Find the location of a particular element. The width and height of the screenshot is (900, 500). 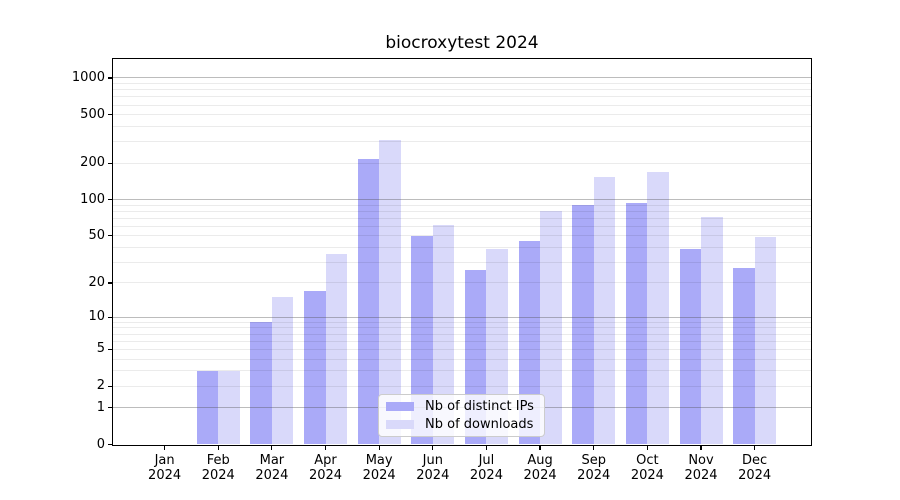

x-tick-label-month: Aug is located at coordinates (540, 460).